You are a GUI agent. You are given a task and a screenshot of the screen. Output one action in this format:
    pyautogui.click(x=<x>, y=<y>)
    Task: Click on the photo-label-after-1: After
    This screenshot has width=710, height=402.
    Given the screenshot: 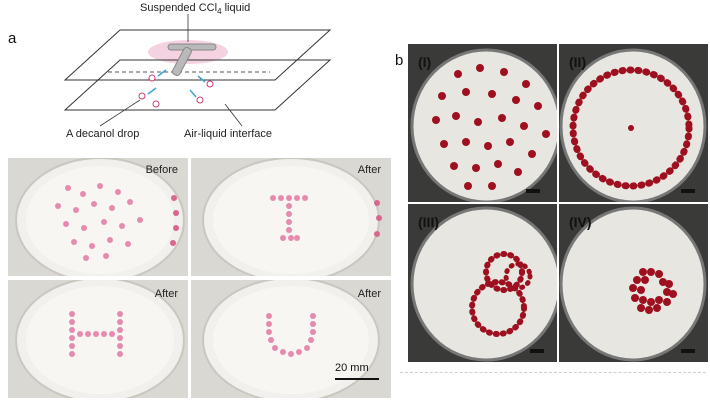 What is the action you would take?
    pyautogui.click(x=369, y=170)
    